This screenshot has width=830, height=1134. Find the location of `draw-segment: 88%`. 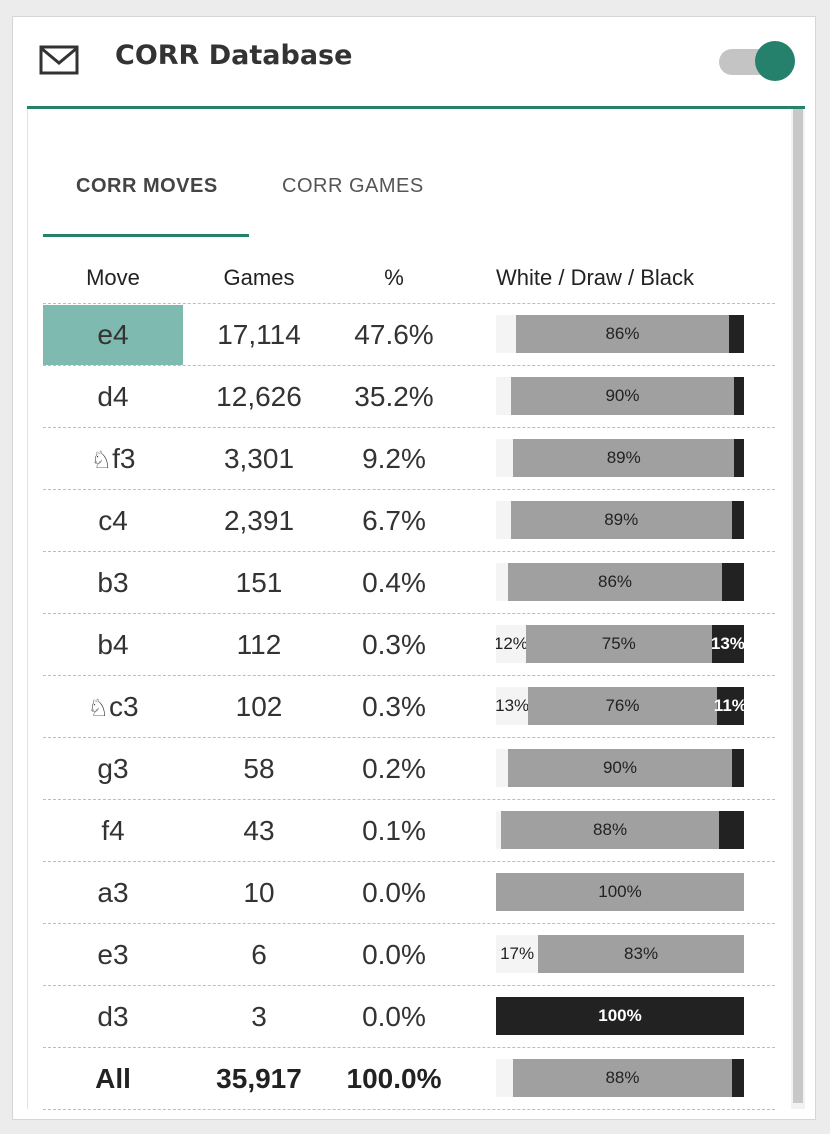

draw-segment: 88% is located at coordinates (622, 1078).